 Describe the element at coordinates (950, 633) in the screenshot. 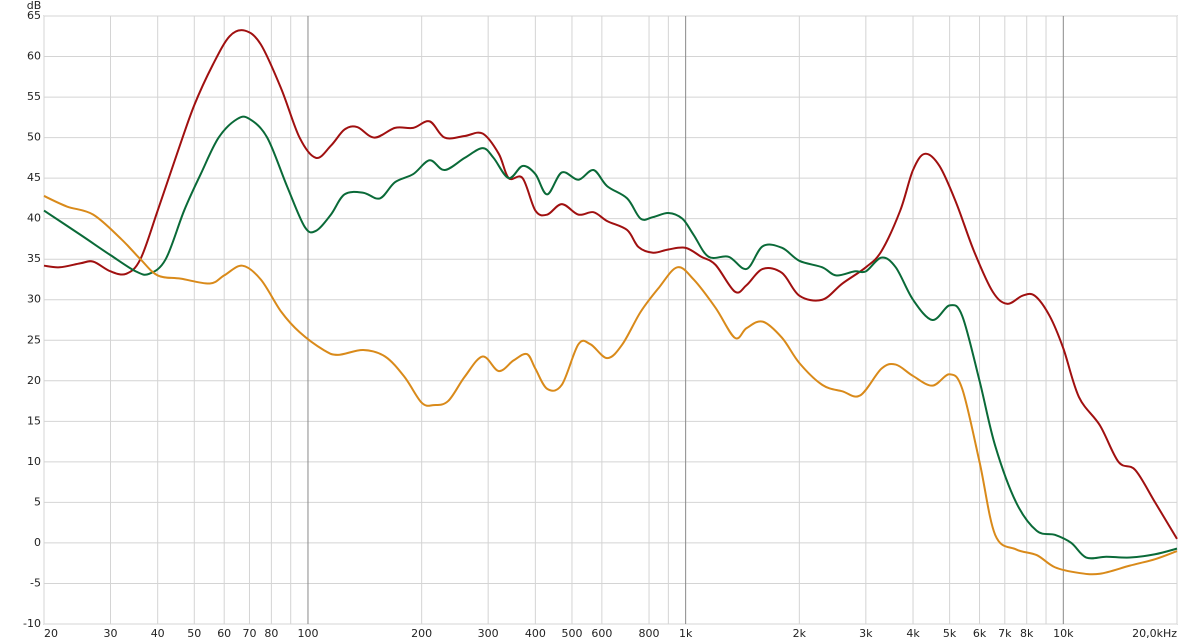

I see `x-tick-label: 5k` at that location.